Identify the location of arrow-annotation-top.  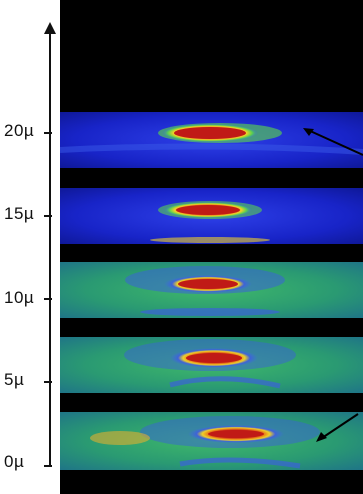
(333, 142).